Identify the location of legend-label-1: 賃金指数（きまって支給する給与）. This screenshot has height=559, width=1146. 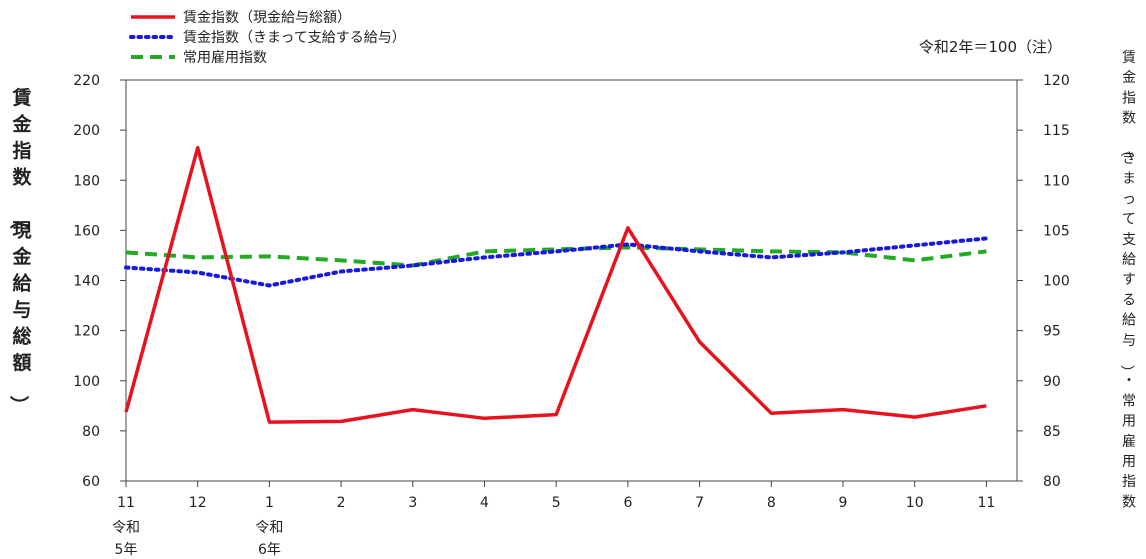
(294, 38).